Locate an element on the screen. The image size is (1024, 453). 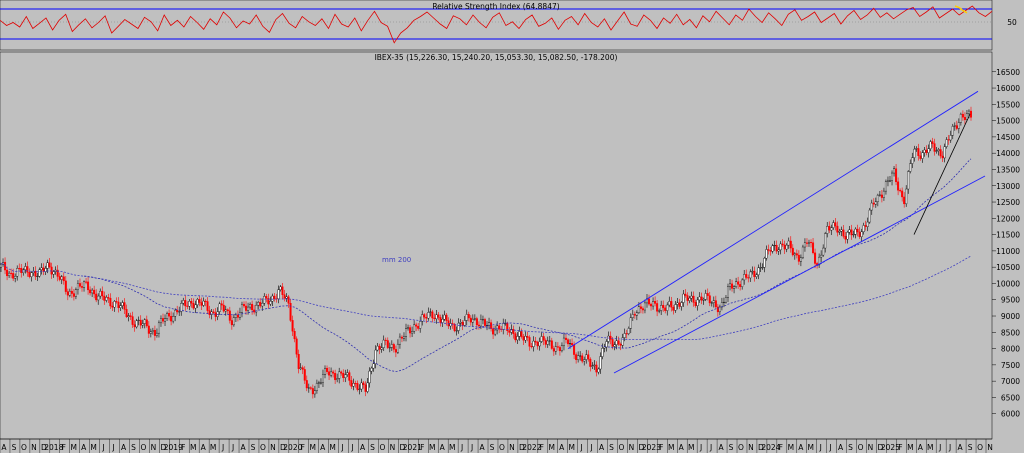
x-tick-label: S is located at coordinates (14, 447).